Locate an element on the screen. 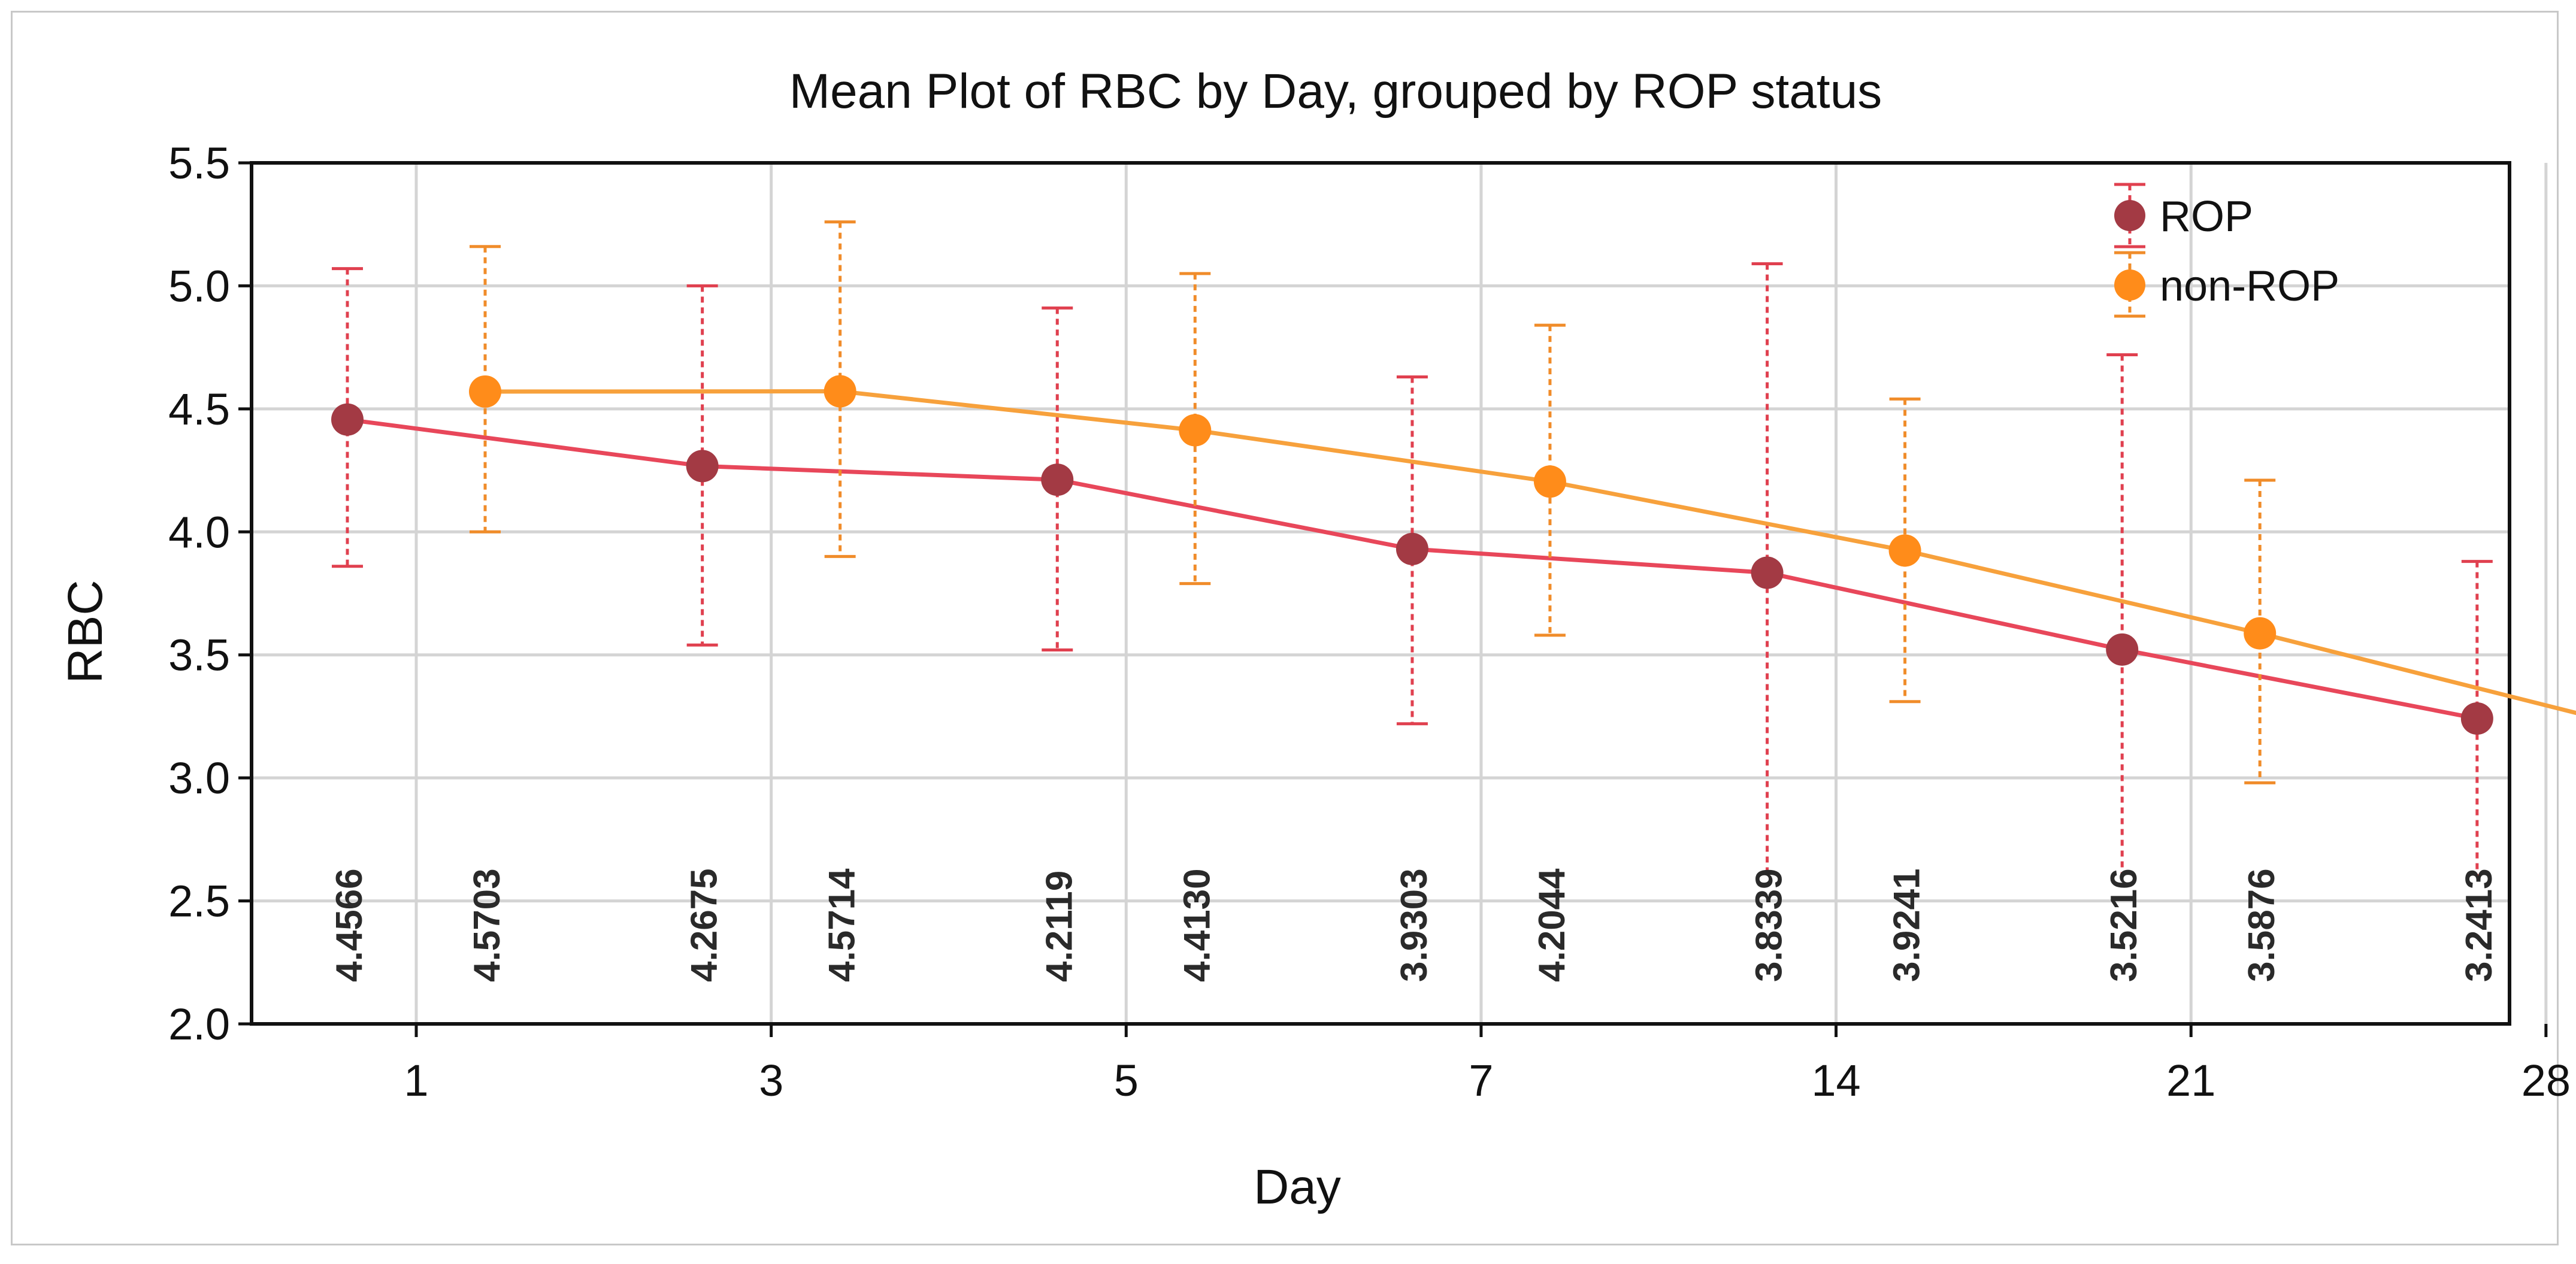  data-label-non-rop-2: 4.4130 is located at coordinates (1197, 925).